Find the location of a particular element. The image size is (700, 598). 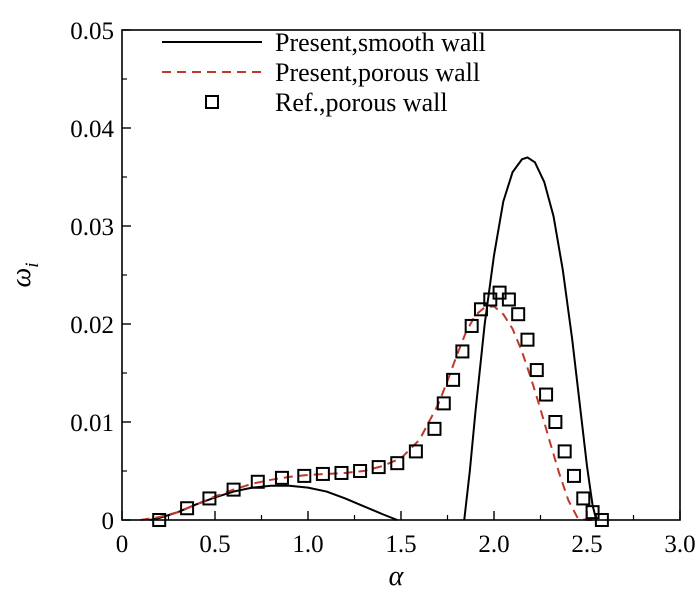

svg-text: ωi is located at coordinates (24, 274).